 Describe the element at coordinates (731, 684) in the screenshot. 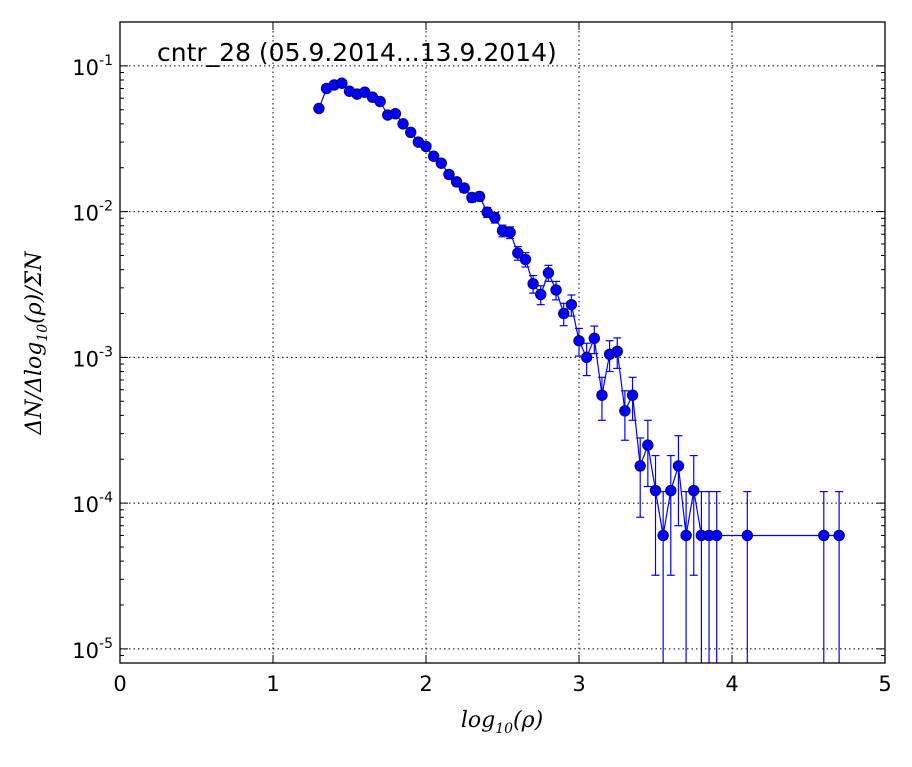

I see `x-tick-label: 4` at that location.